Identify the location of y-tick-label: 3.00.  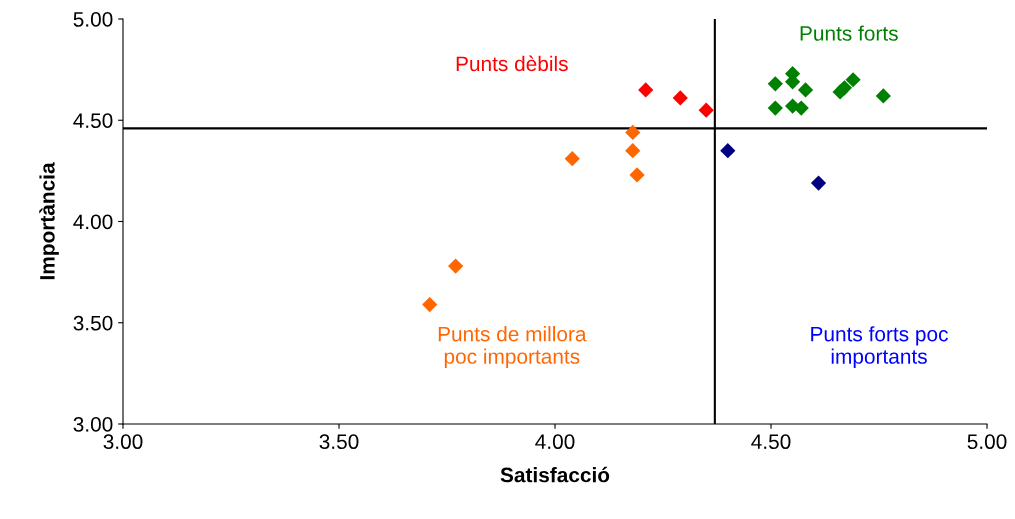
(93, 424).